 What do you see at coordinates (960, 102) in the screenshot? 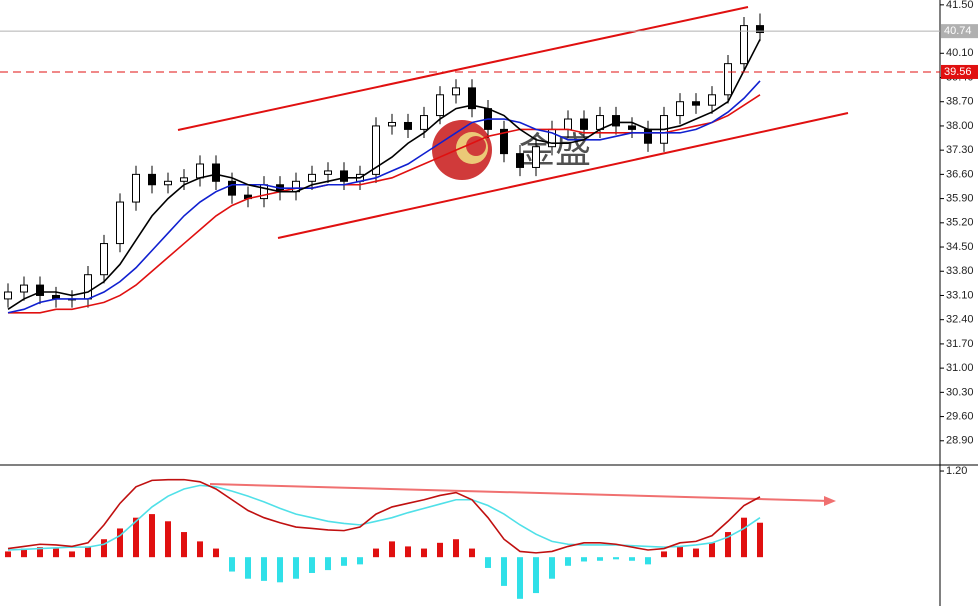
I see `y-tick-label: 38.70` at bounding box center [960, 102].